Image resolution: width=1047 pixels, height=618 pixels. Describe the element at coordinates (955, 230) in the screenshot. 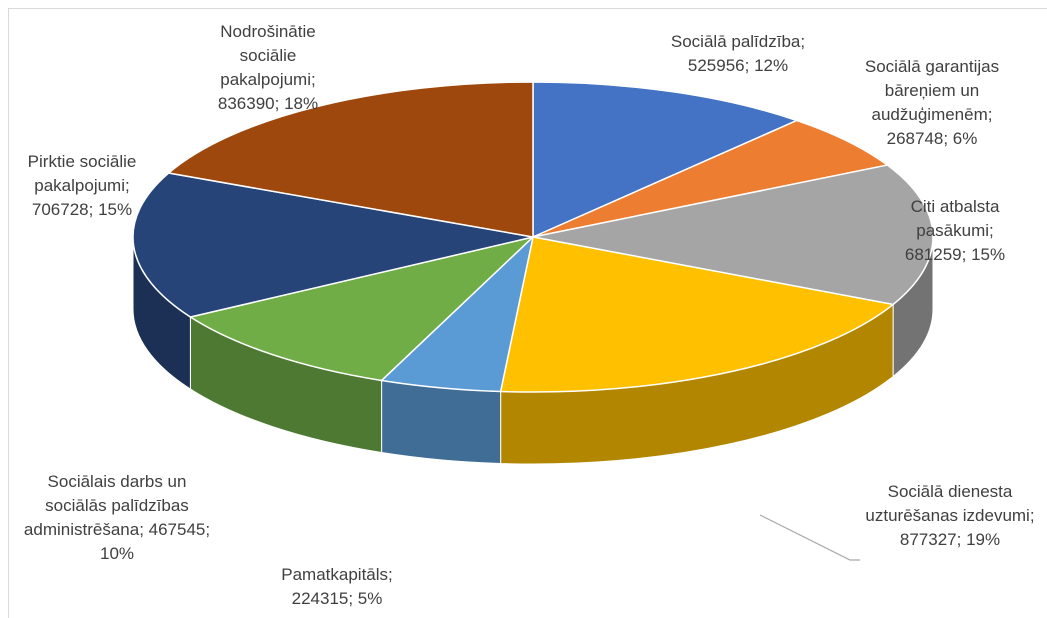

I see `data-label: Citi atbalsta pasākumi; 681259; 15%` at that location.